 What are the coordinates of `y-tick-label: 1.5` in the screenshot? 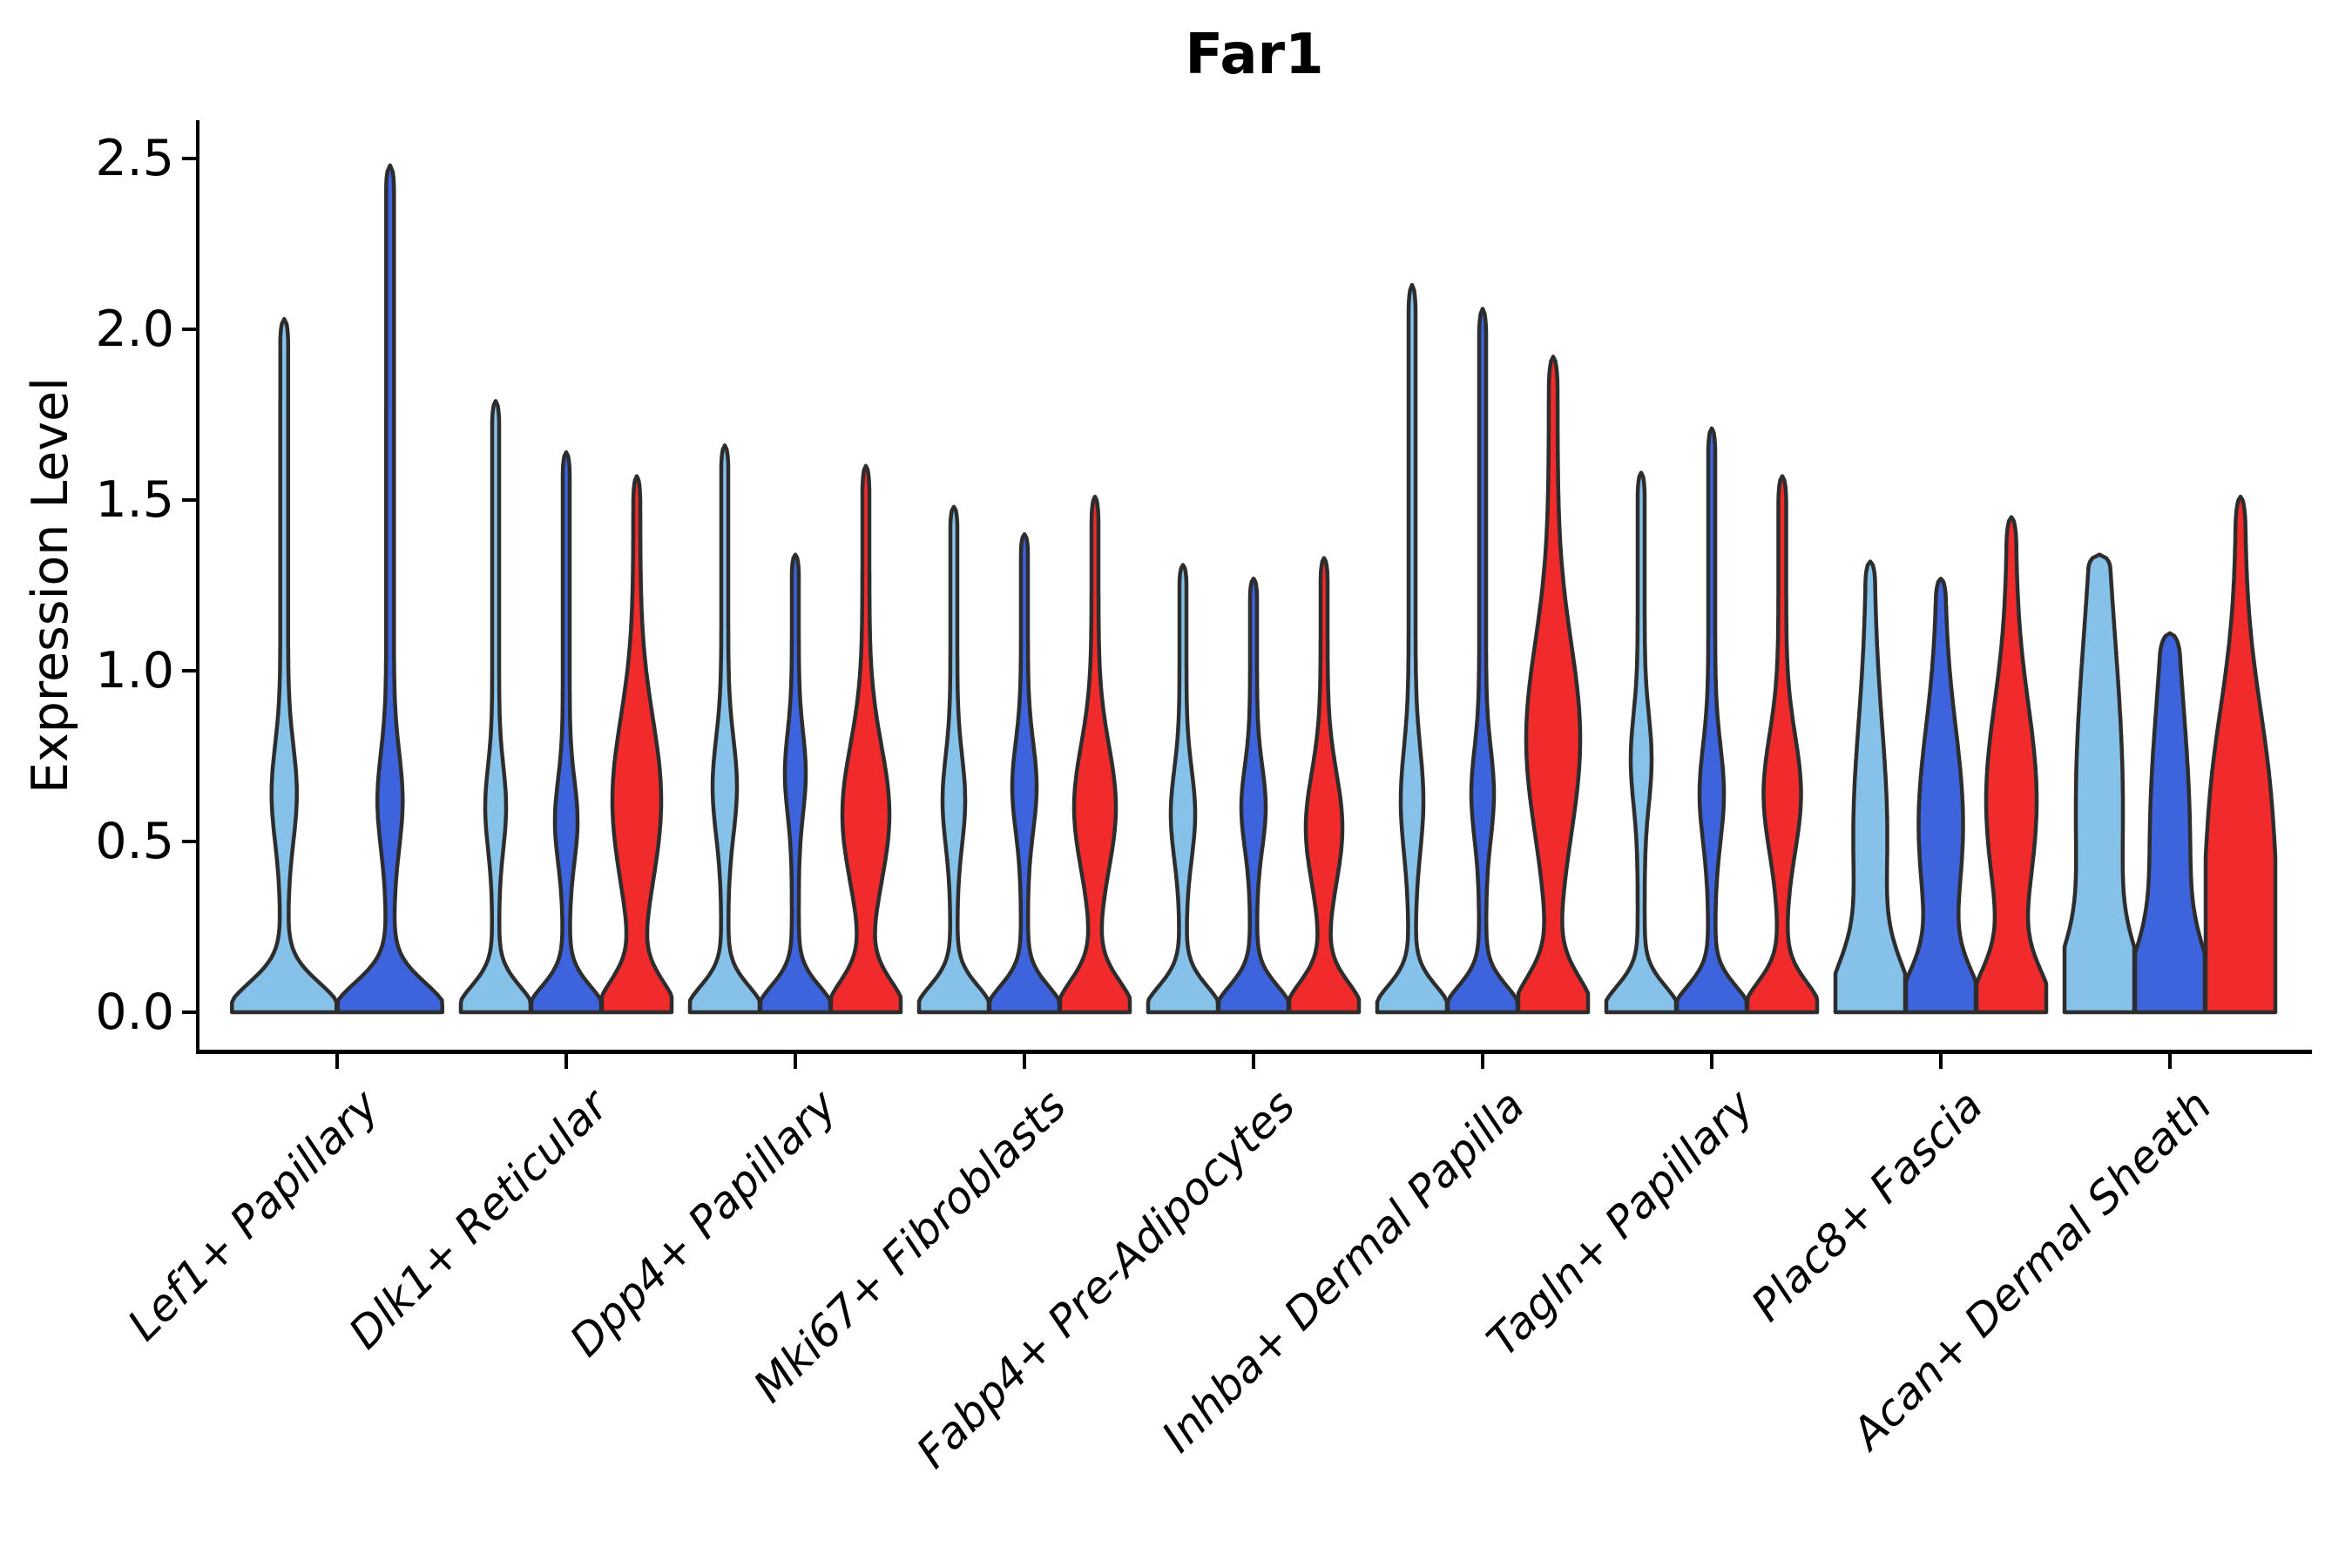 It's located at (134, 500).